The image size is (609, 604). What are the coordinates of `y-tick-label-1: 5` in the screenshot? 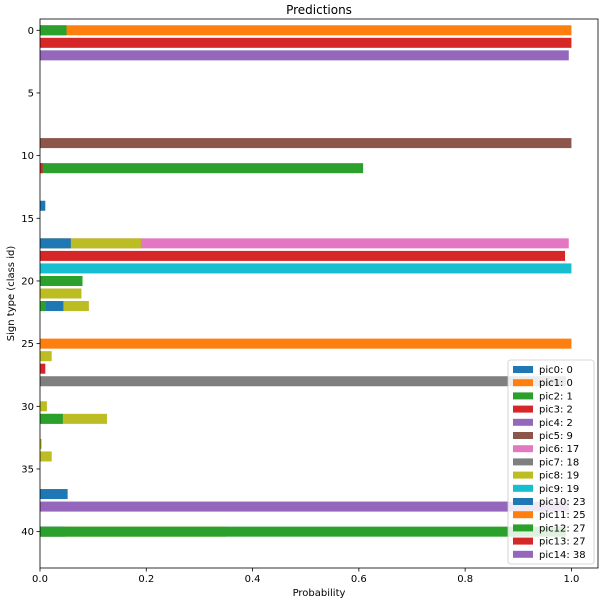 It's located at (31, 93).